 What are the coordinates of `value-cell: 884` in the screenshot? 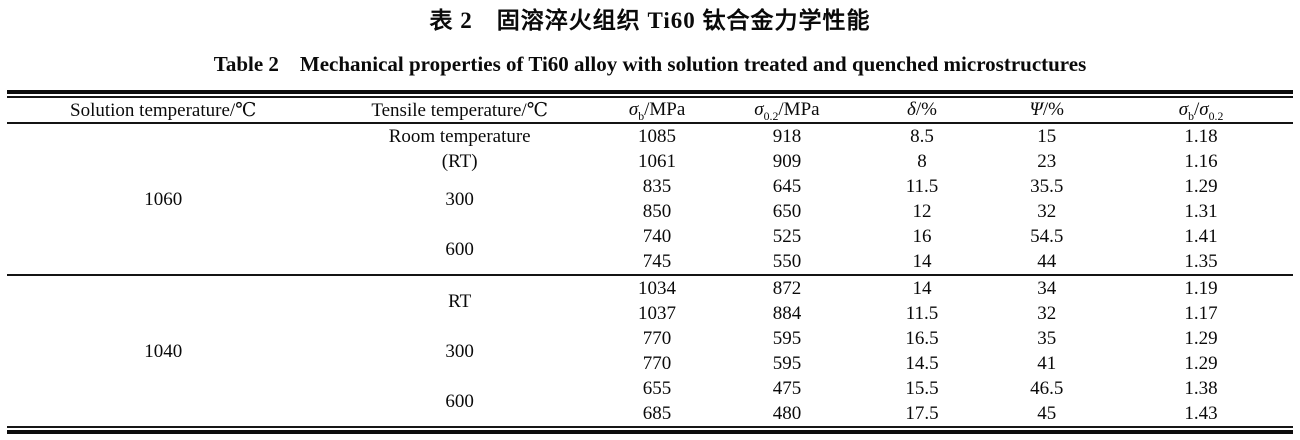 It's located at (787, 313).